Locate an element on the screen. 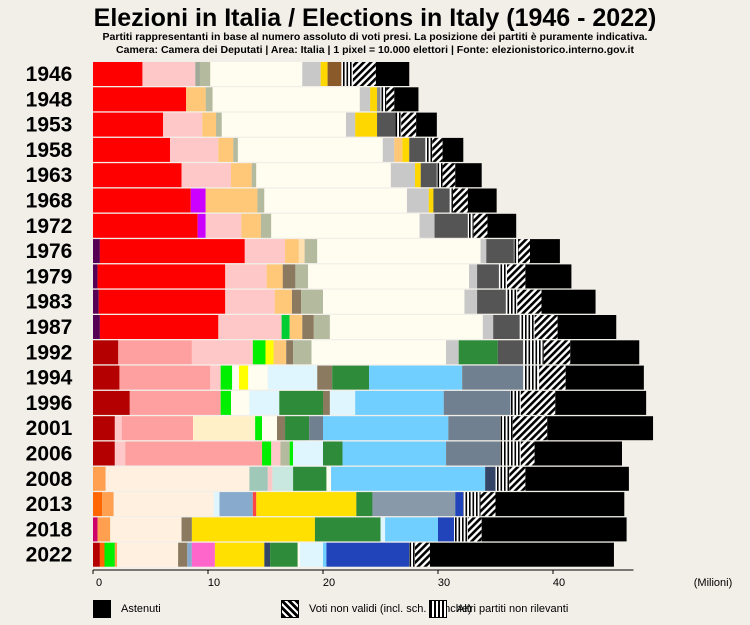 The image size is (750, 625). year-label-1958: 1958 is located at coordinates (49, 150).